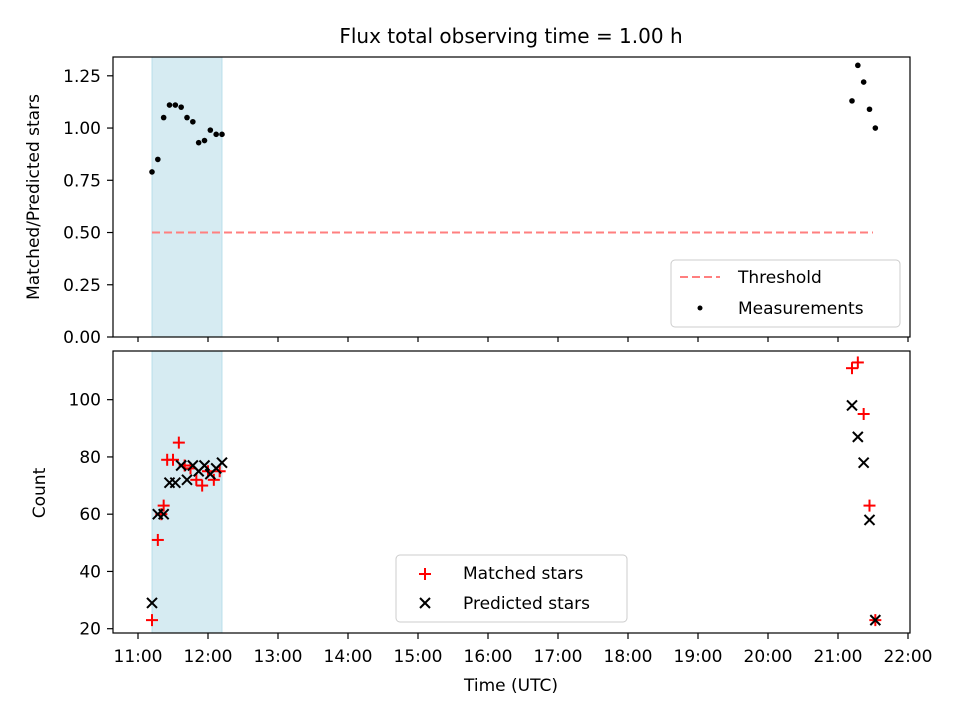 Image resolution: width=960 pixels, height=720 pixels. Describe the element at coordinates (90, 458) in the screenshot. I see `count-y-tick-label: 80` at that location.